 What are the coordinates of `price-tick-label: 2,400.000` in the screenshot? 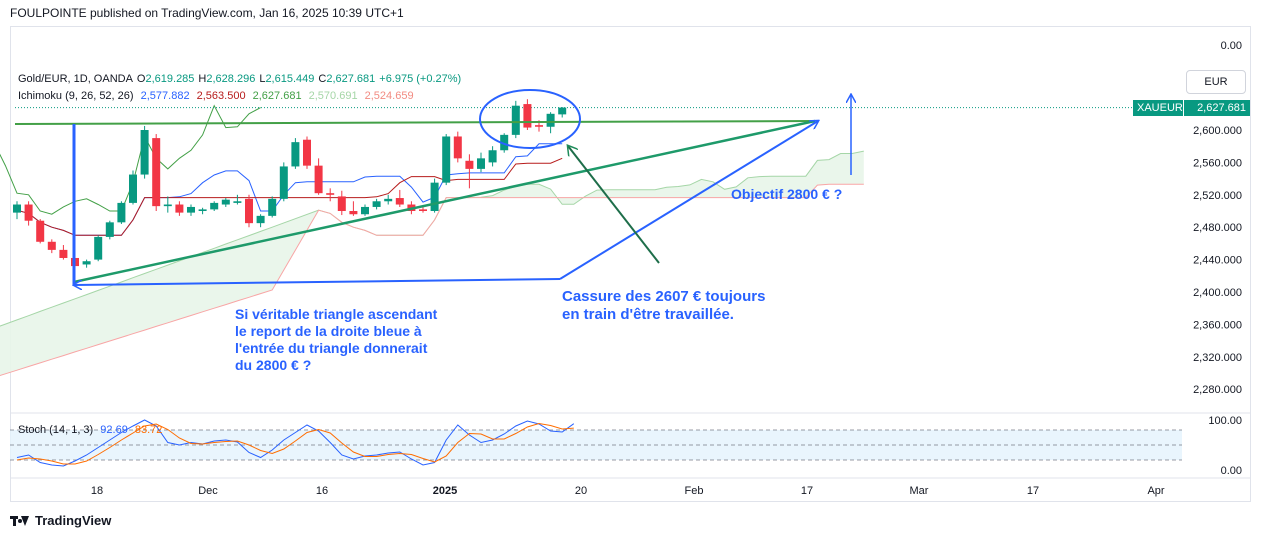 It's located at (1217, 293).